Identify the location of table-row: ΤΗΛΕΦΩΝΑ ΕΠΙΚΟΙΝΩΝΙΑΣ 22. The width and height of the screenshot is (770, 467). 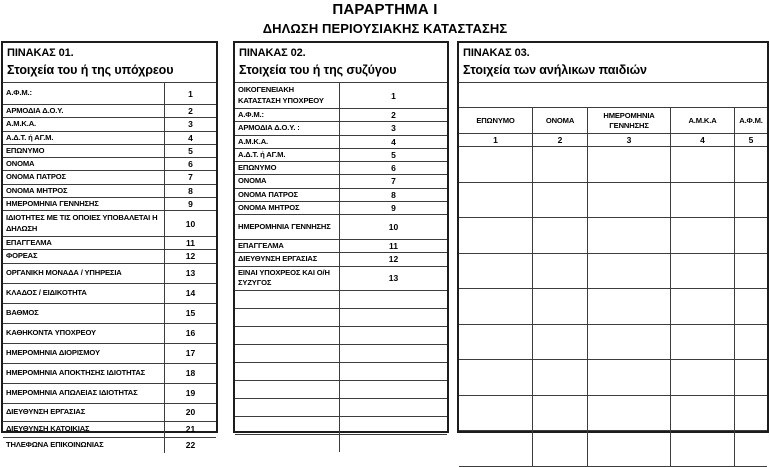
(109, 444).